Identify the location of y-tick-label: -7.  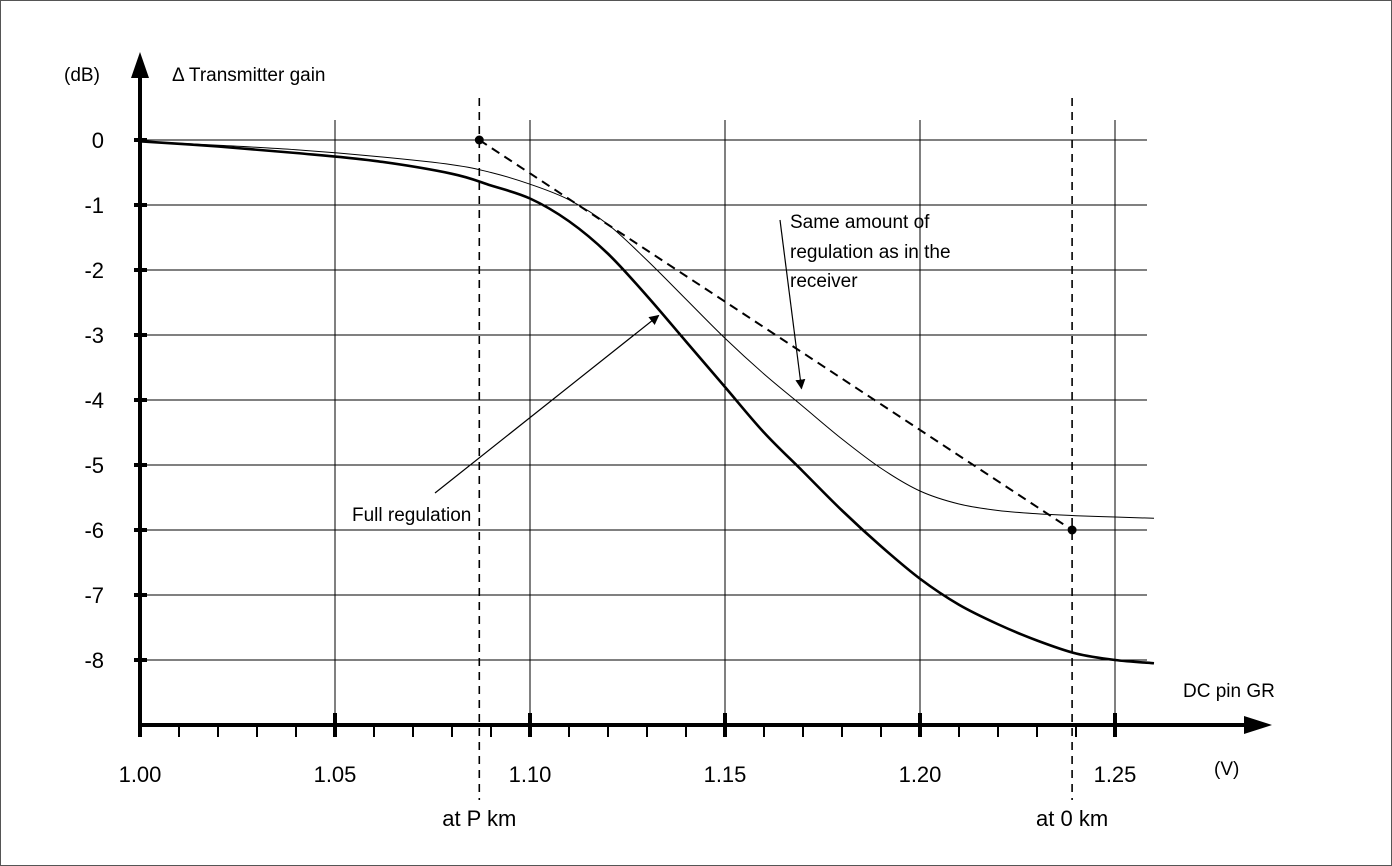
(94, 595).